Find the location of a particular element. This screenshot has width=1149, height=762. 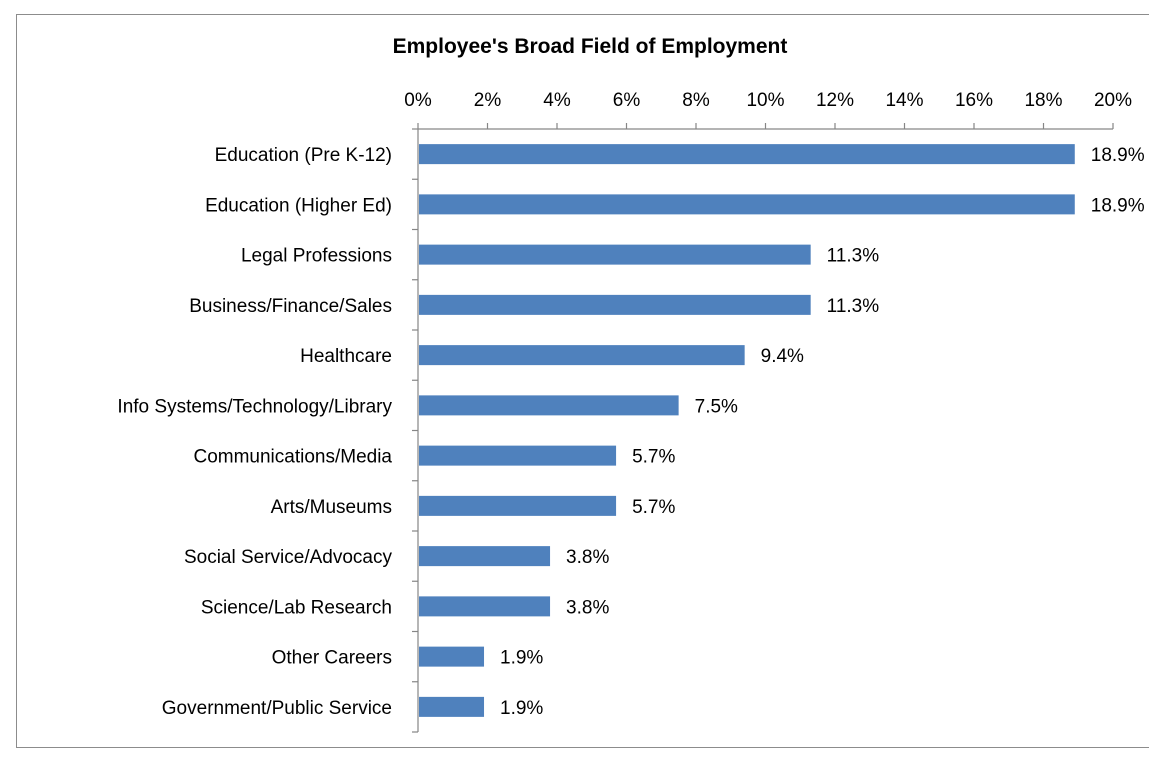

category-label: Info Systems/Technology/Library is located at coordinates (254, 406).